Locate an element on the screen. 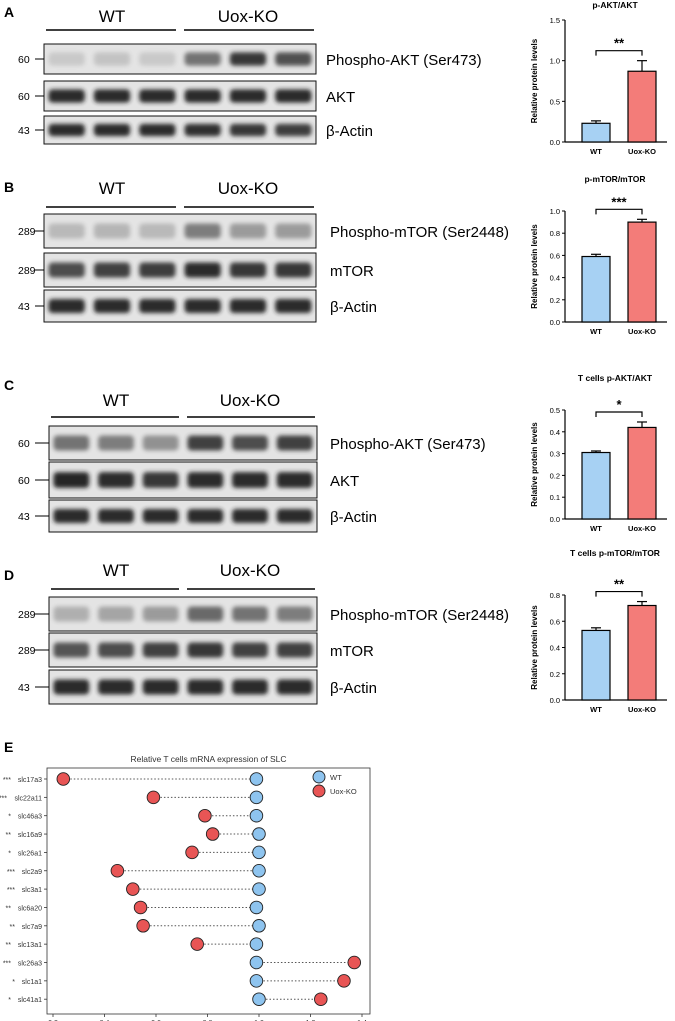 The height and width of the screenshot is (1021, 675). blot-label: mTOR is located at coordinates (352, 651).